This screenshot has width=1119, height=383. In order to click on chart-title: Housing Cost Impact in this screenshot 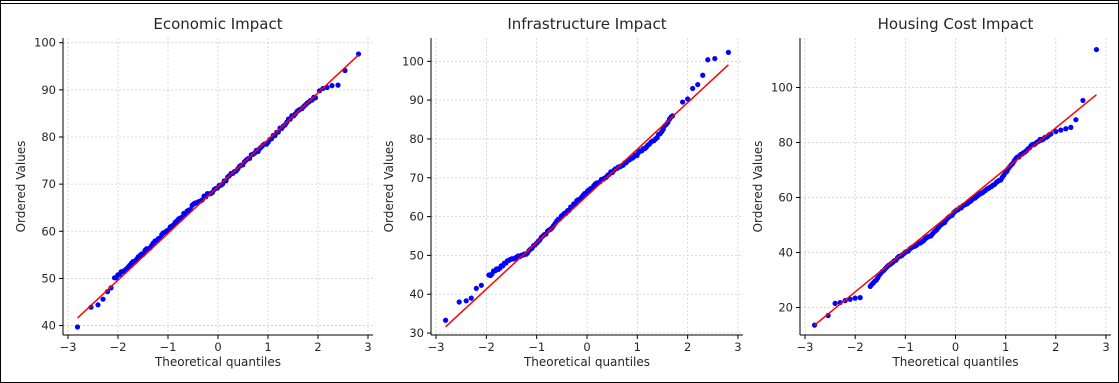, I will do `click(956, 24)`.